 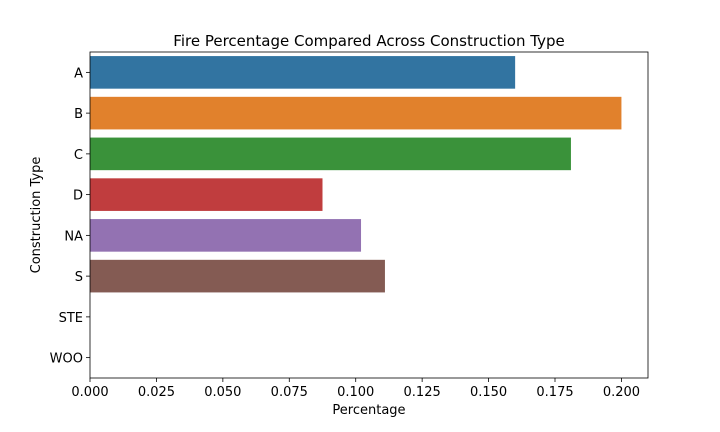 I want to click on bar-na, so click(x=226, y=235).